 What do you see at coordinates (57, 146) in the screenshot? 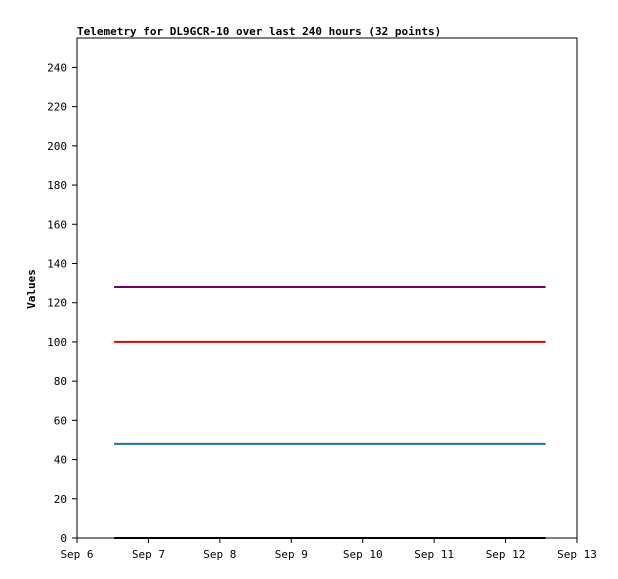
I see `y-tick-label-10: 200` at bounding box center [57, 146].